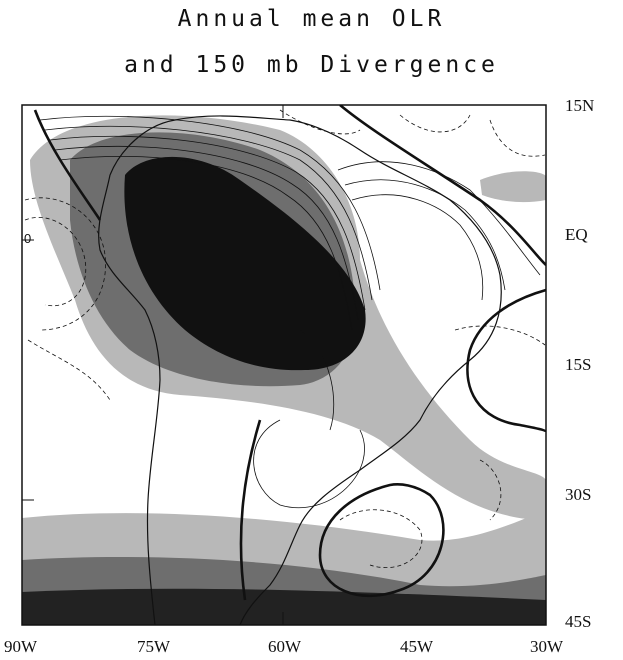 The image size is (623, 660). I want to click on lon-label-75w: 75W, so click(154, 646).